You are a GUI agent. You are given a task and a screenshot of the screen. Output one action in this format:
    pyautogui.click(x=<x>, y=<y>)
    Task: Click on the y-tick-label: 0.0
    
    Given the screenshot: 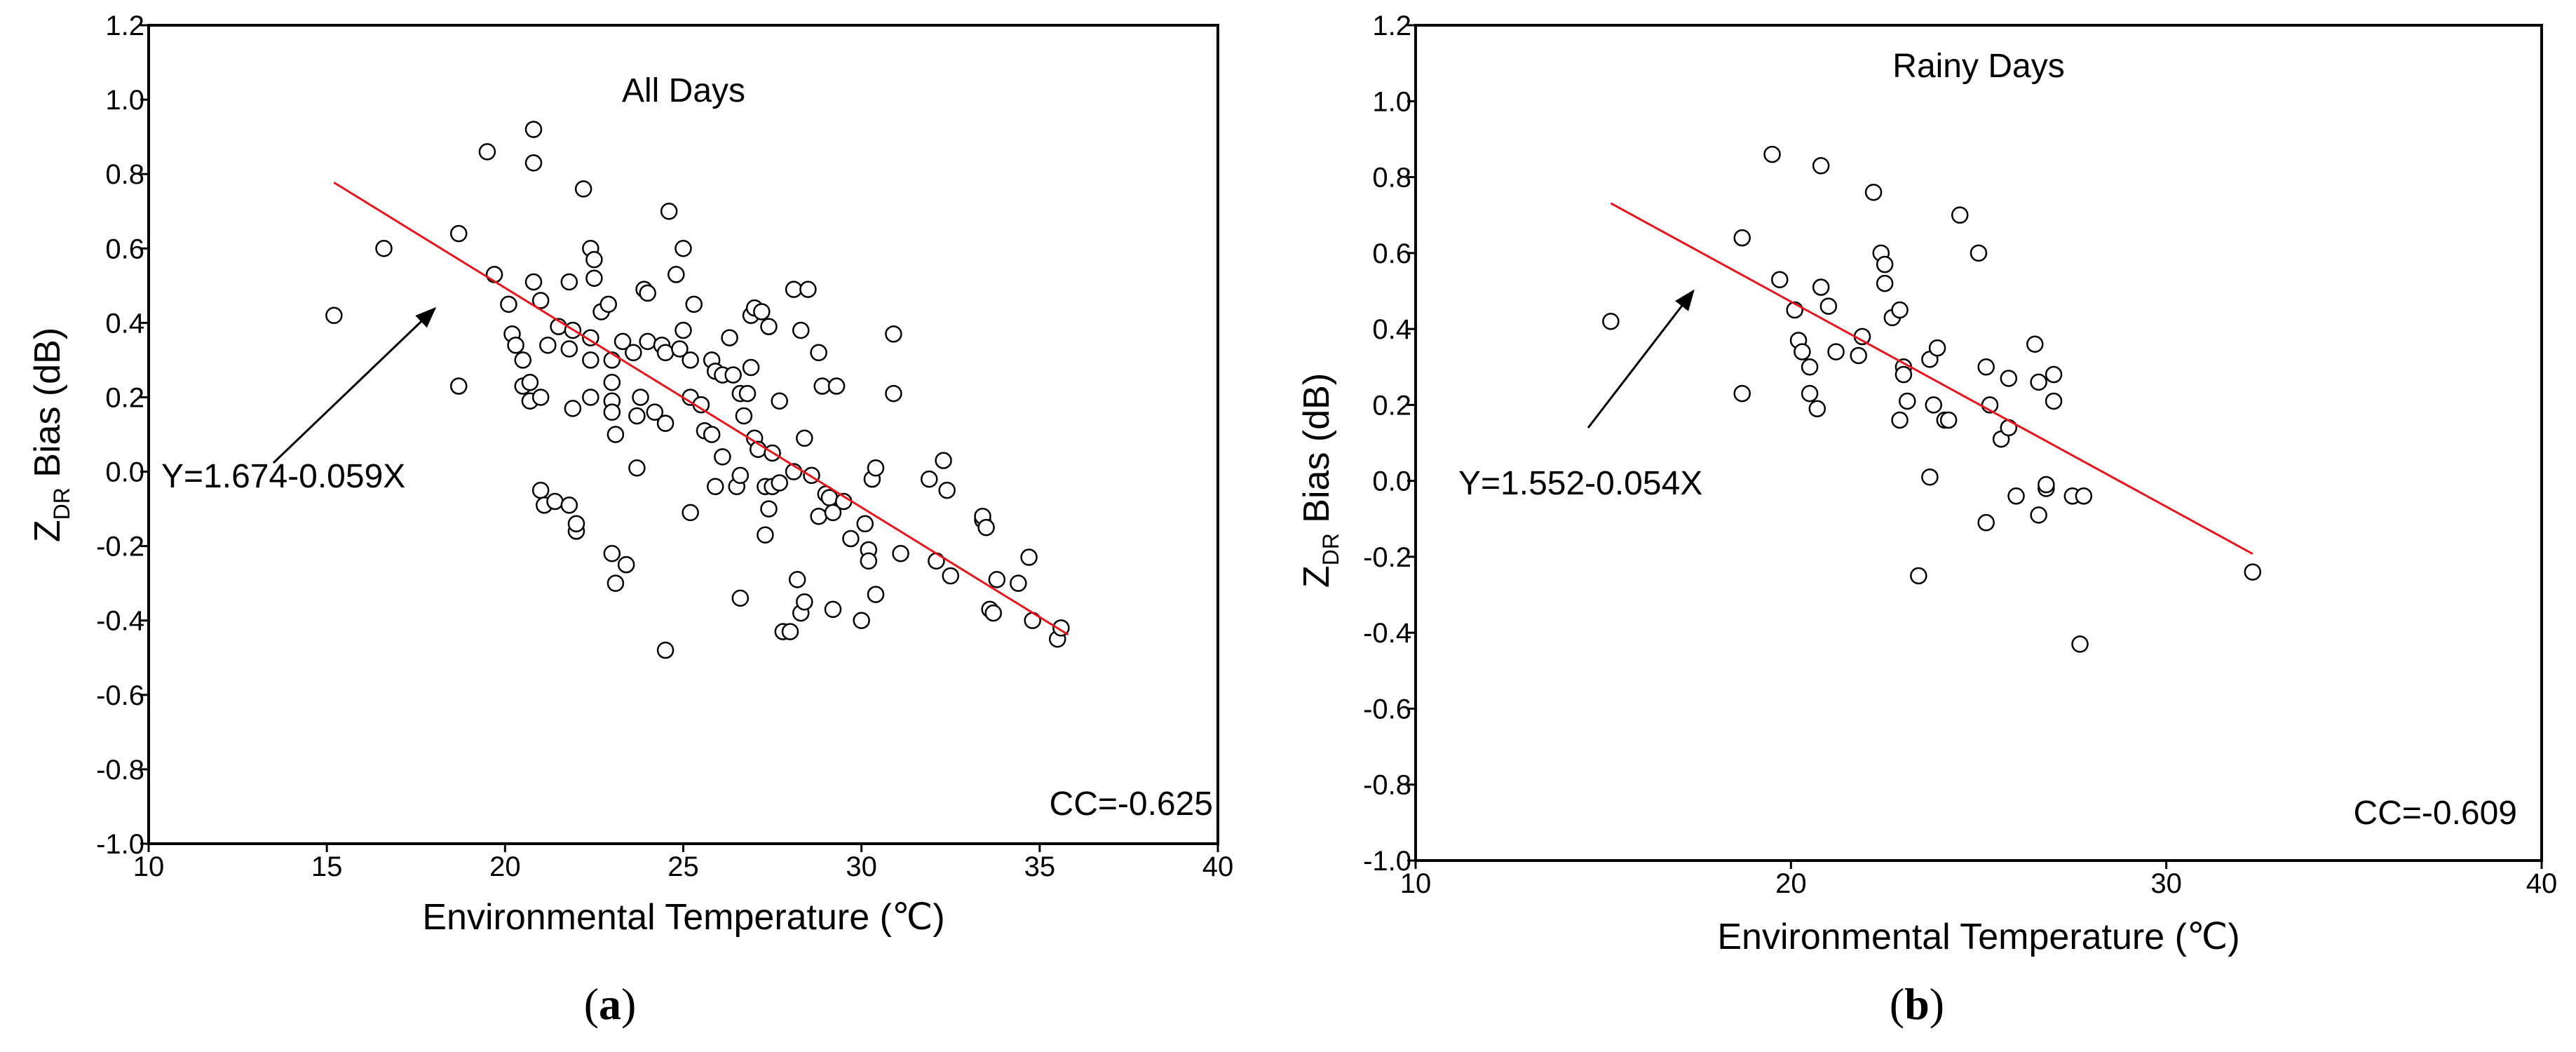 What is the action you would take?
    pyautogui.click(x=124, y=473)
    